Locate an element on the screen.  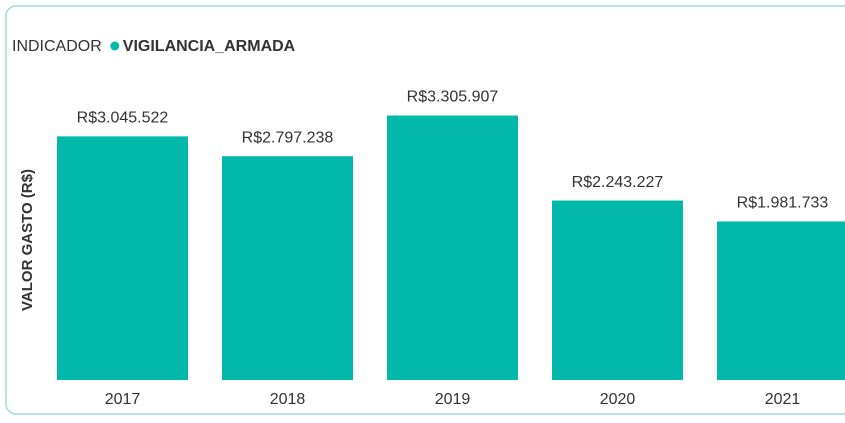
x-tick-label: 2020 is located at coordinates (618, 399).